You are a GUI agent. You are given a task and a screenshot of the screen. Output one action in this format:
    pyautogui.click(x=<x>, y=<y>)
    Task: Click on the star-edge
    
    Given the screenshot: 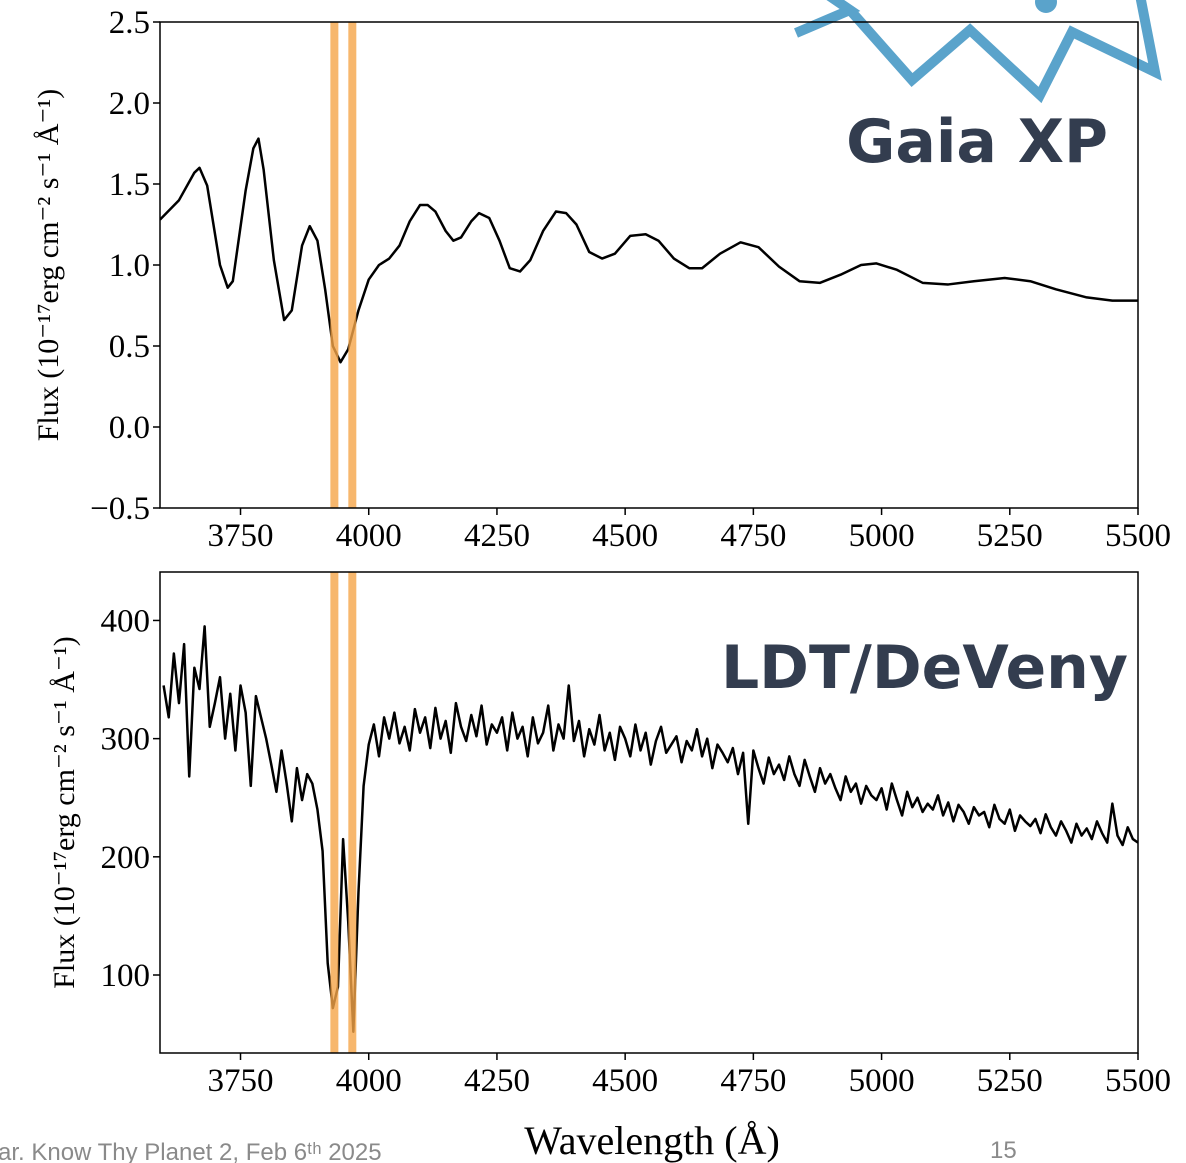 What is the action you would take?
    pyautogui.click(x=1004, y=52)
    